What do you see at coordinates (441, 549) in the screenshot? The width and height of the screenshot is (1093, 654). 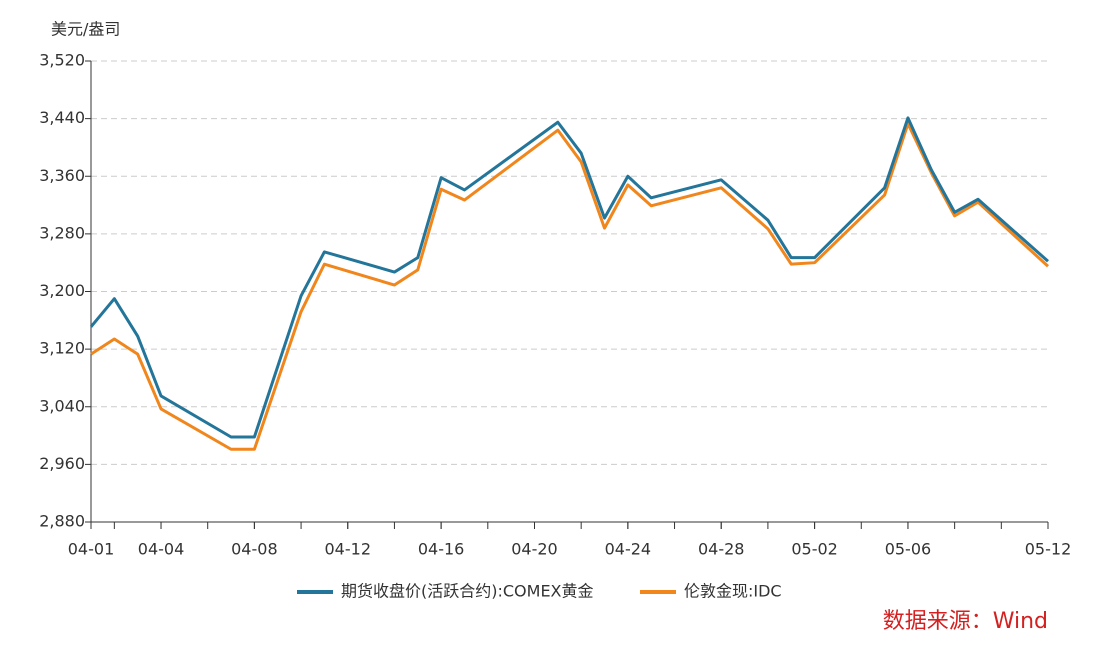 I see `x-tick-label: 04-16` at bounding box center [441, 549].